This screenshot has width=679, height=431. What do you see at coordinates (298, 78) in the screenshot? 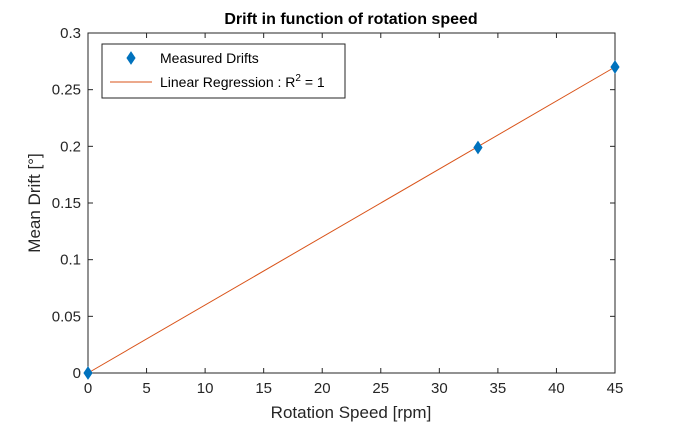
I see `legend-label-superscript: 2` at bounding box center [298, 78].